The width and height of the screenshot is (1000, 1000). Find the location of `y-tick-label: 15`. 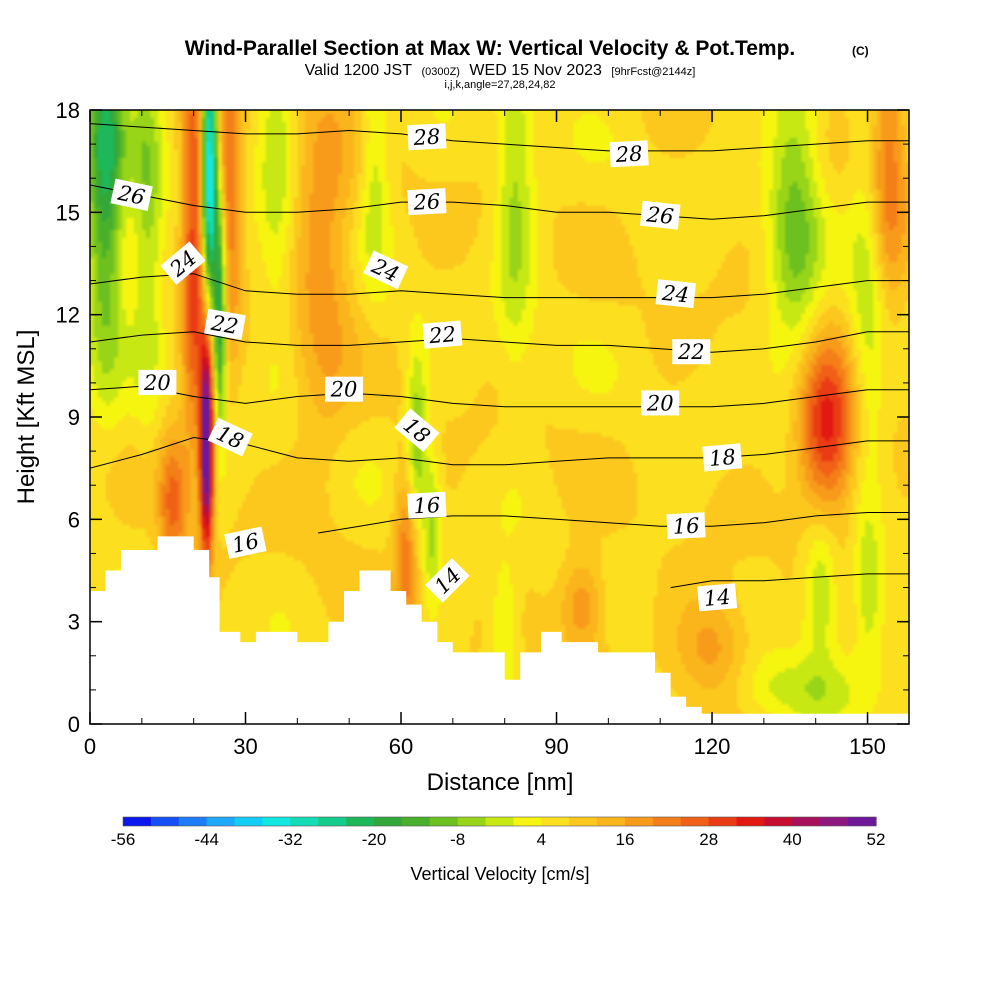

y-tick-label: 15 is located at coordinates (68, 212).